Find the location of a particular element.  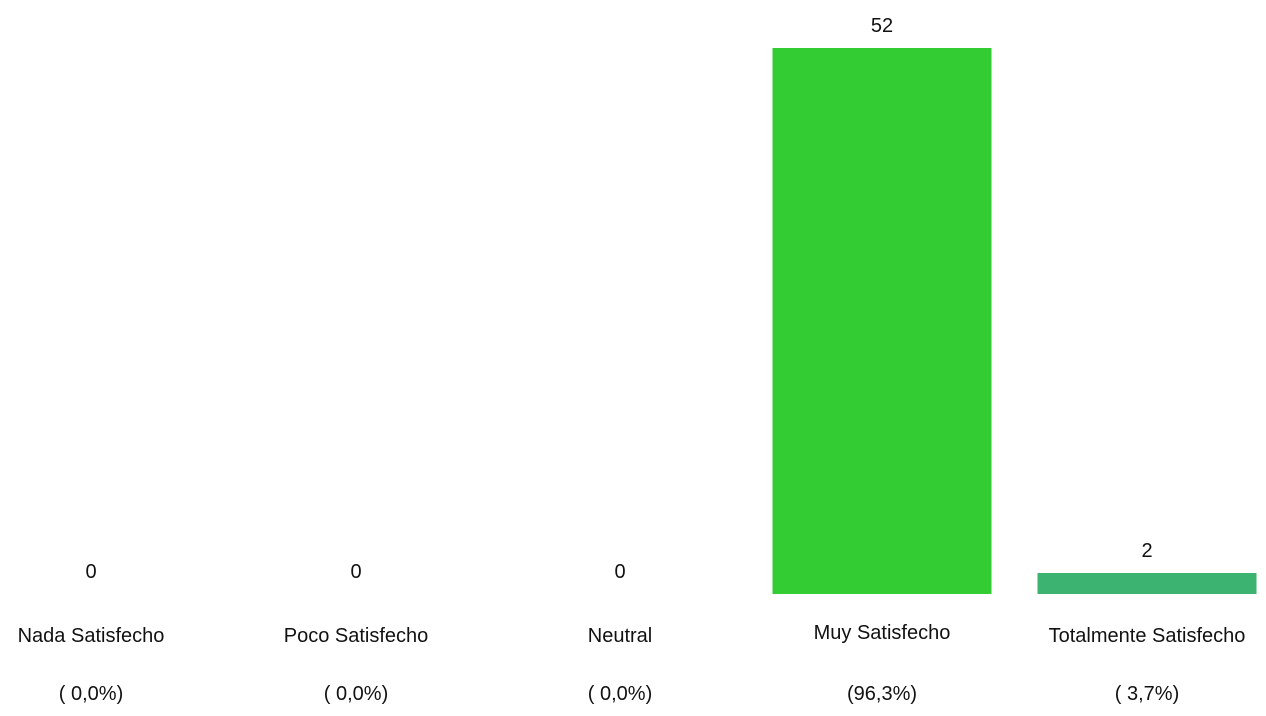

value-label-1: 0 is located at coordinates (355, 572).